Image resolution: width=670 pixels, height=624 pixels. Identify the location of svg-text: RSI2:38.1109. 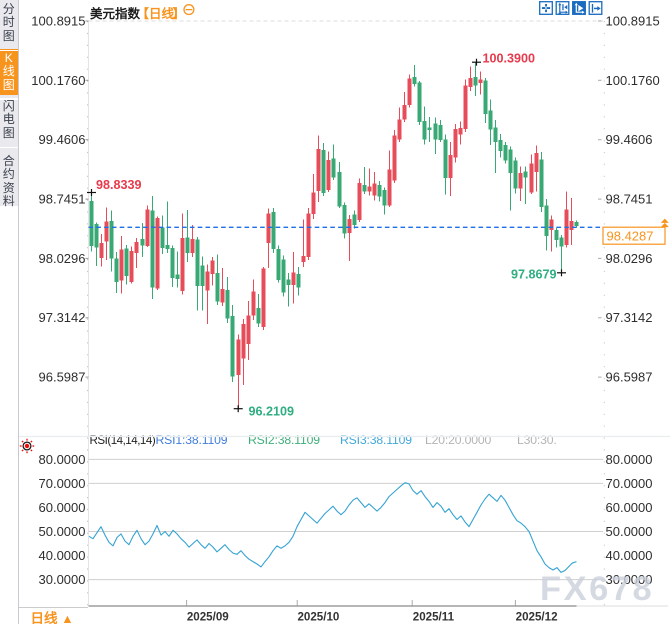
(284, 440).